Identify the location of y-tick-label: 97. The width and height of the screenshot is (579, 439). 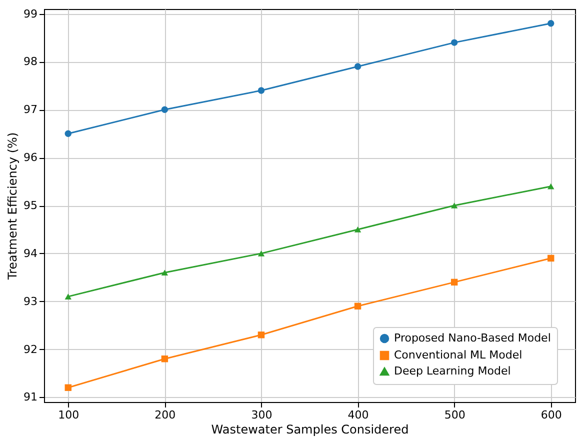
(31, 109).